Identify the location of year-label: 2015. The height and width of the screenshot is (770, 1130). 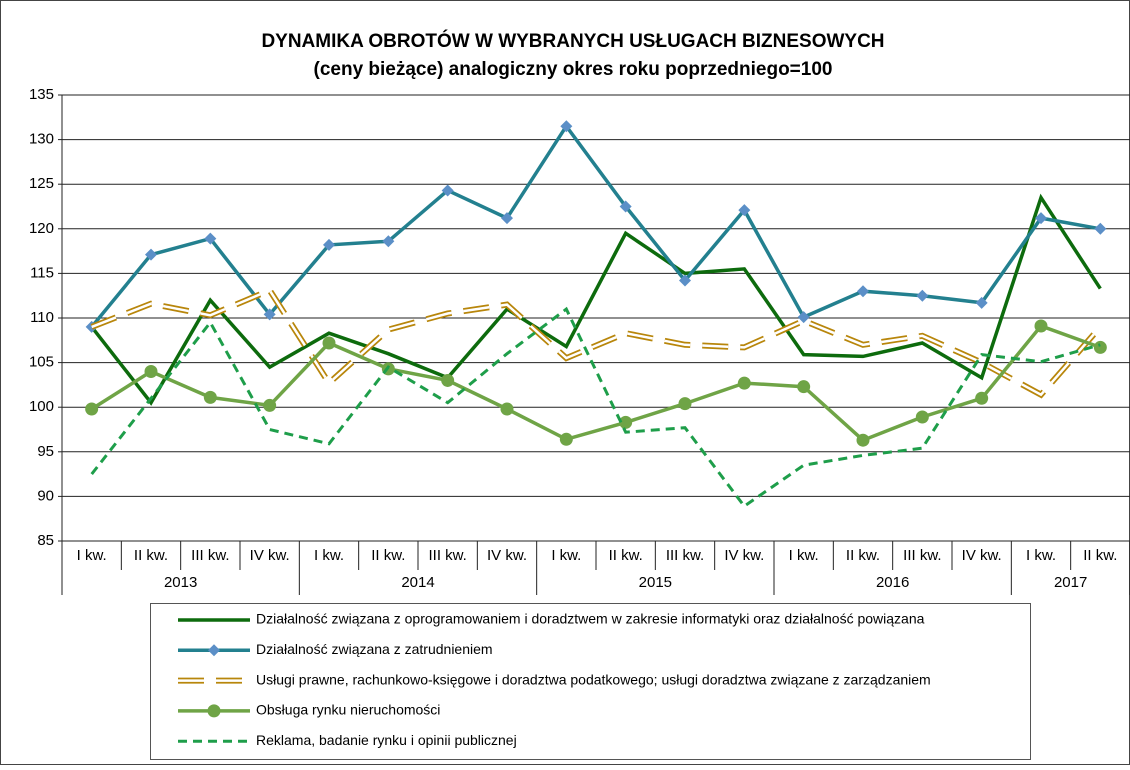
(655, 582).